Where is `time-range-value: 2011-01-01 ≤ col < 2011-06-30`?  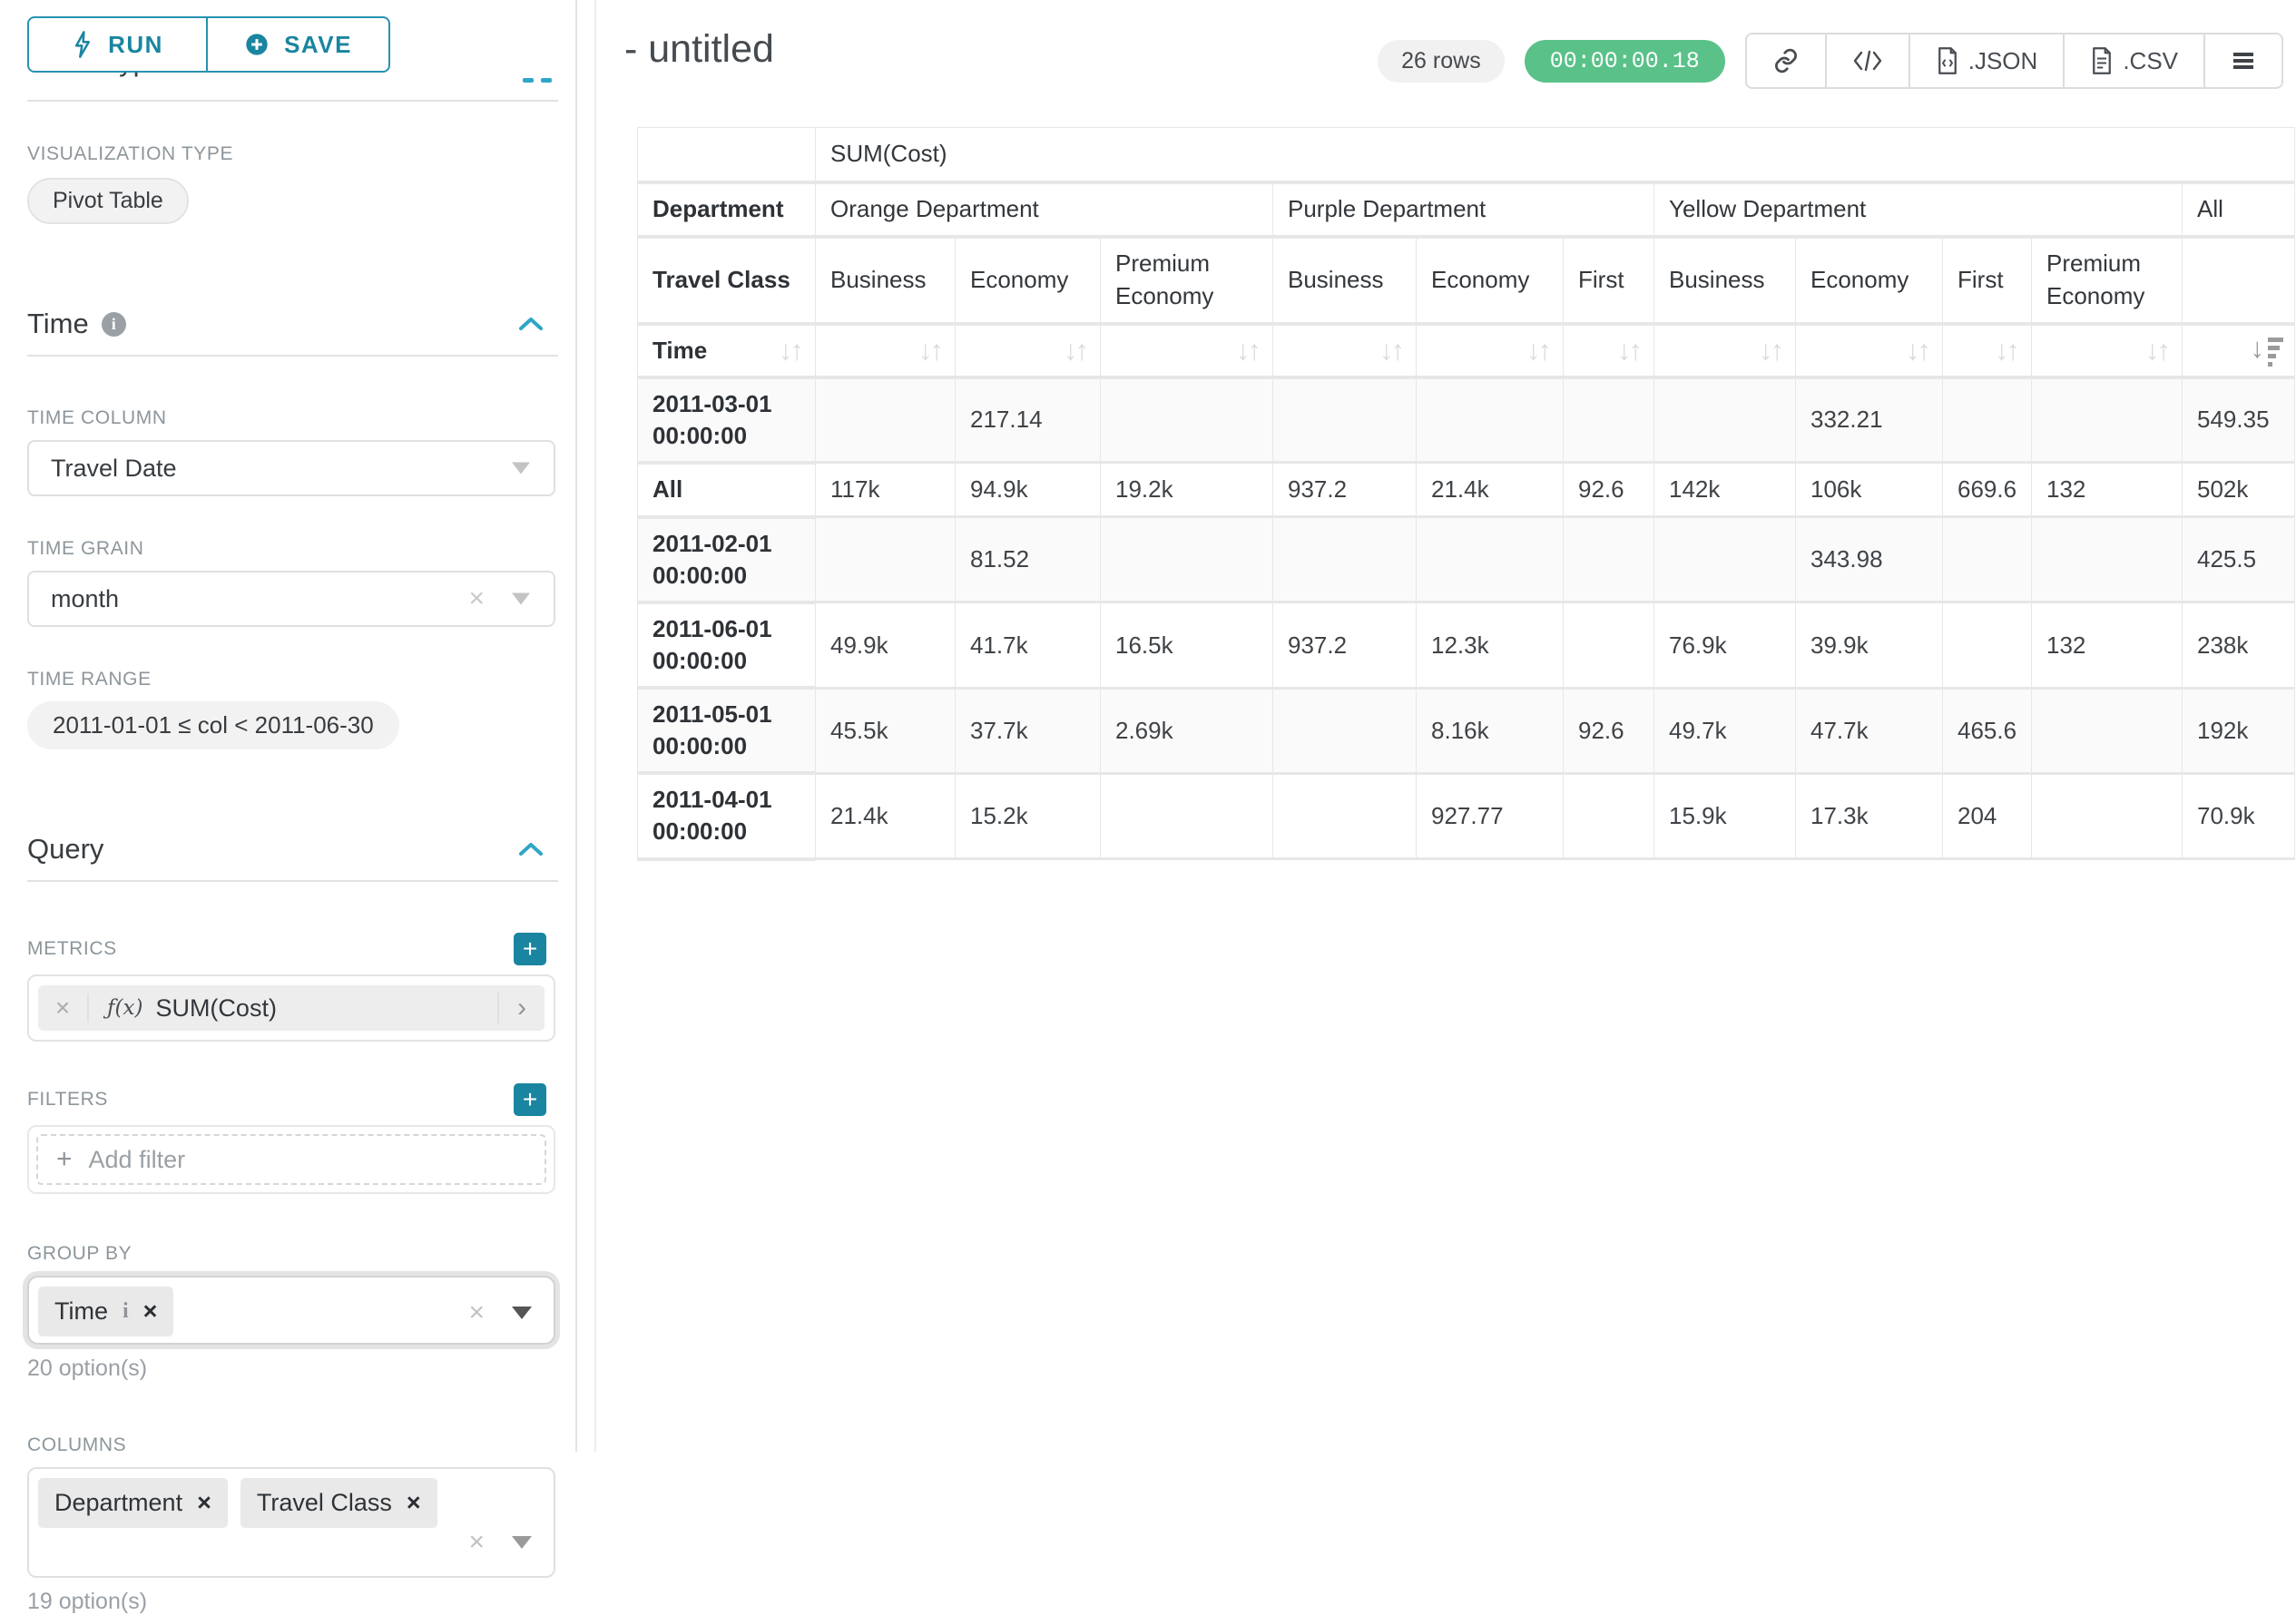 time-range-value: 2011-01-01 ≤ col < 2011-06-30 is located at coordinates (213, 725).